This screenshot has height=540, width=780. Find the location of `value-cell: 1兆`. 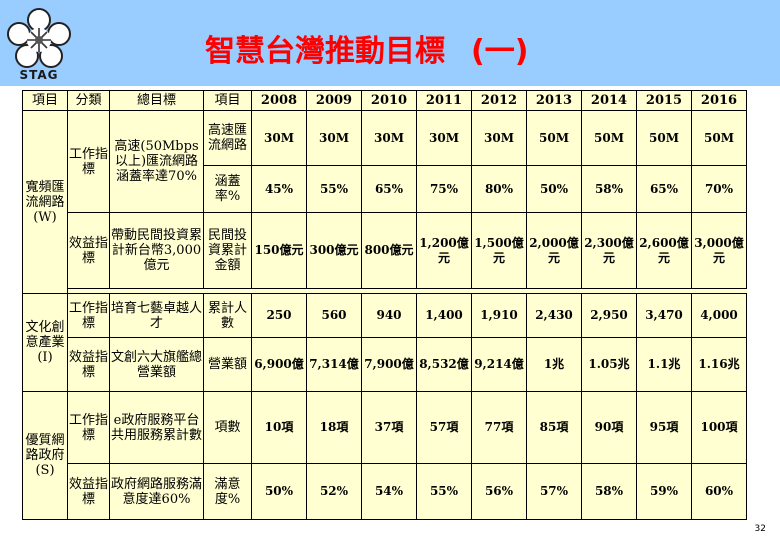

value-cell: 1兆 is located at coordinates (554, 364).